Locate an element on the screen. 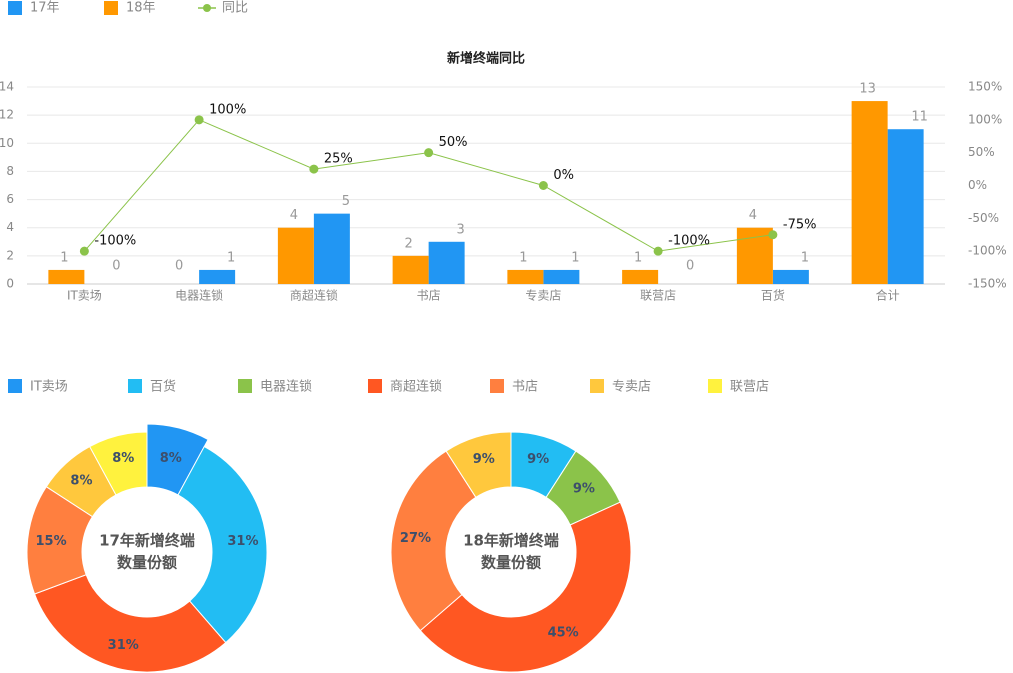  bar-value-label: 3 is located at coordinates (460, 229).